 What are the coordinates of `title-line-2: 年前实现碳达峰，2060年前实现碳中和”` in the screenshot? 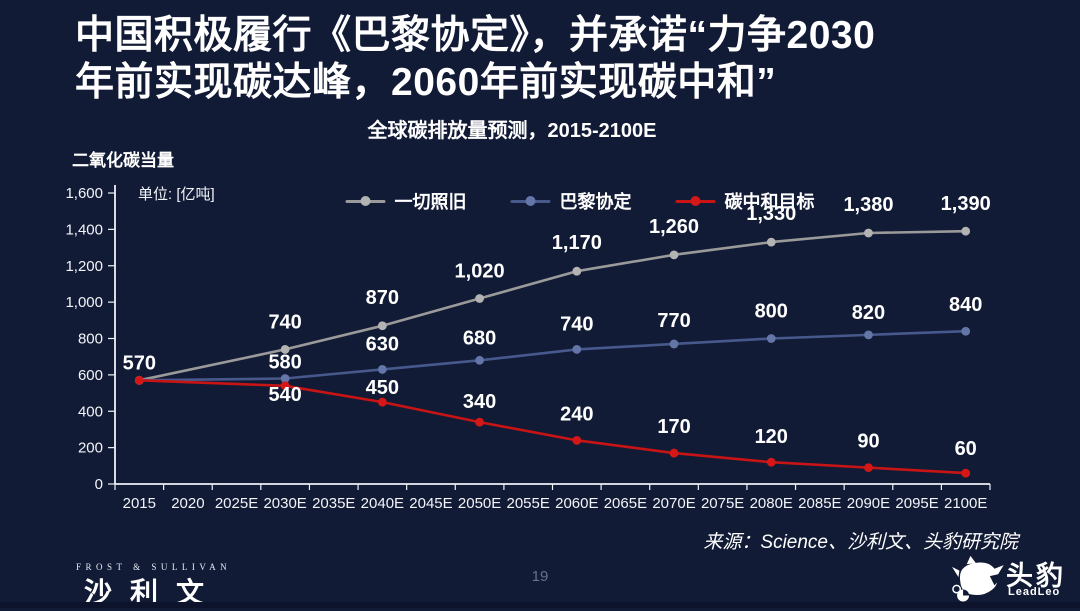 It's located at (426, 82).